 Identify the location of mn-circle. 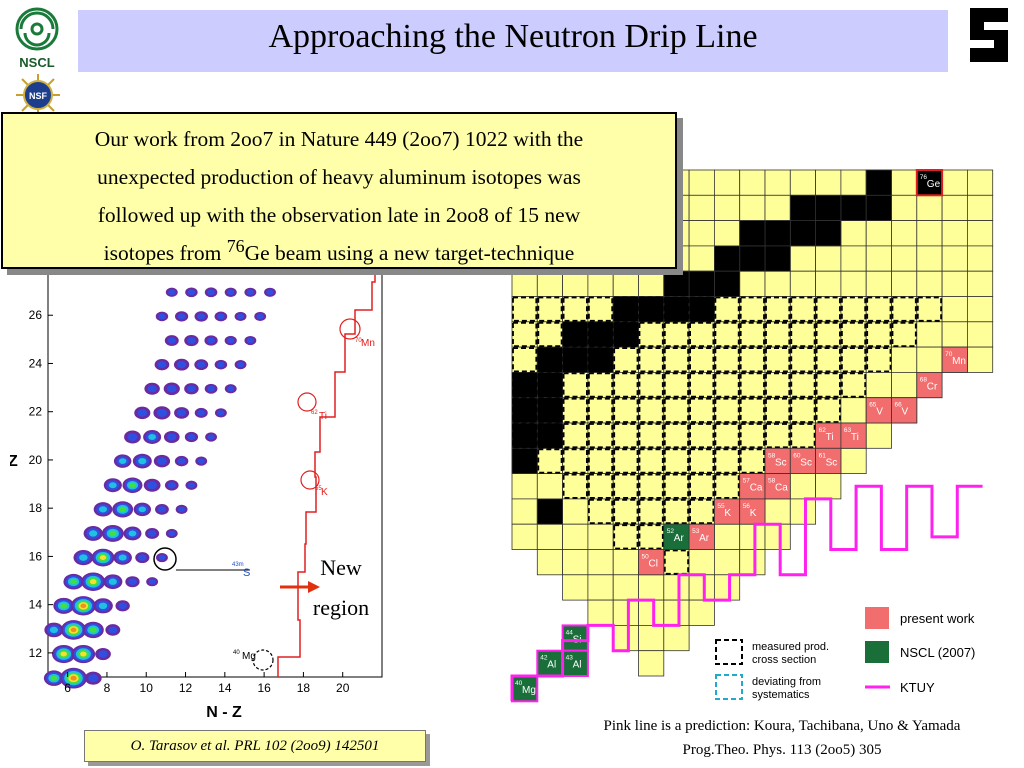
(350, 329).